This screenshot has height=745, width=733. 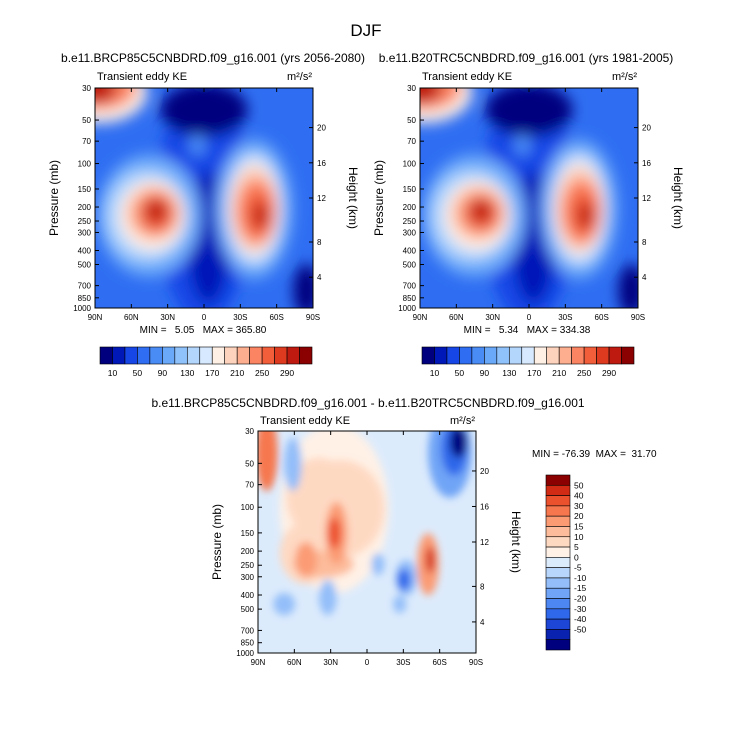 I want to click on colorbar-label: 130, so click(x=187, y=373).